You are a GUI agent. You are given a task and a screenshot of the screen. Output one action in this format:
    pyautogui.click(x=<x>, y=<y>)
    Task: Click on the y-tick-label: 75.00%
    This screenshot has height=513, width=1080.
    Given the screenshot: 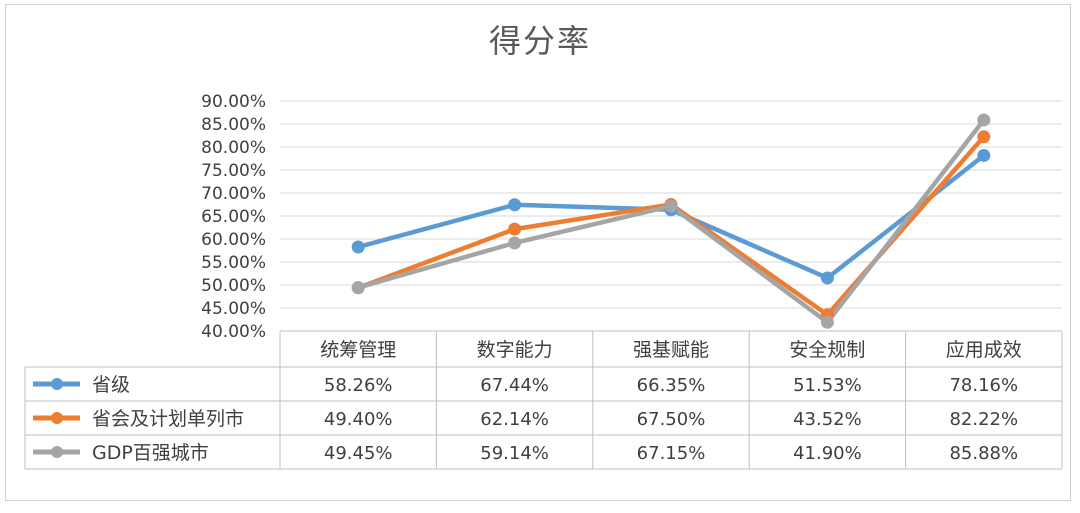 What is the action you would take?
    pyautogui.click(x=233, y=171)
    